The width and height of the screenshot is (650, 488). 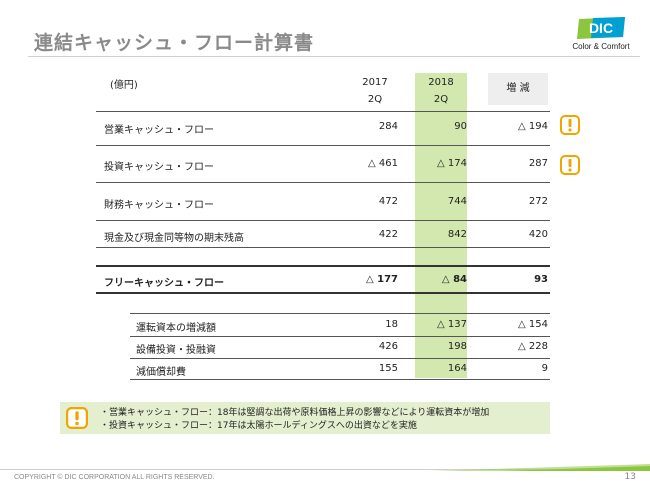 I want to click on row-operating-cf-change: △ 194, so click(x=533, y=126).